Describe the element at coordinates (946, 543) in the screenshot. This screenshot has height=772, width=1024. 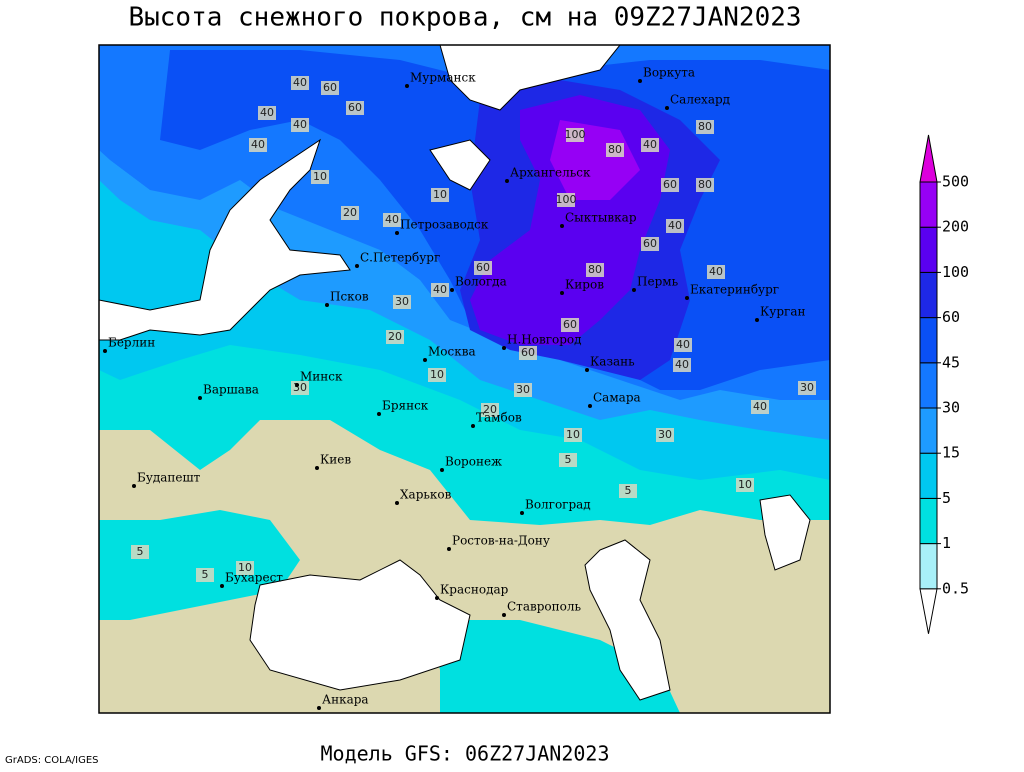
I see `colorbar-label: 1` at that location.